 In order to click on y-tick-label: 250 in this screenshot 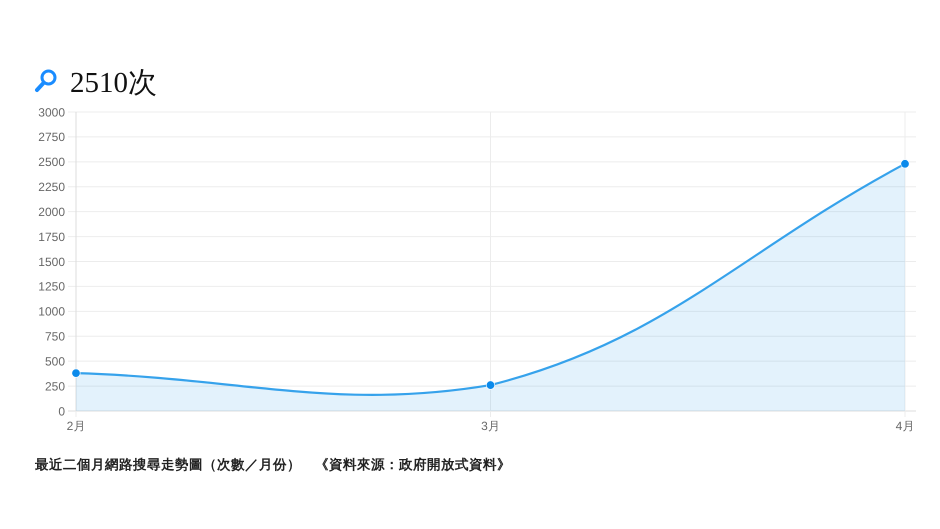, I will do `click(55, 386)`.